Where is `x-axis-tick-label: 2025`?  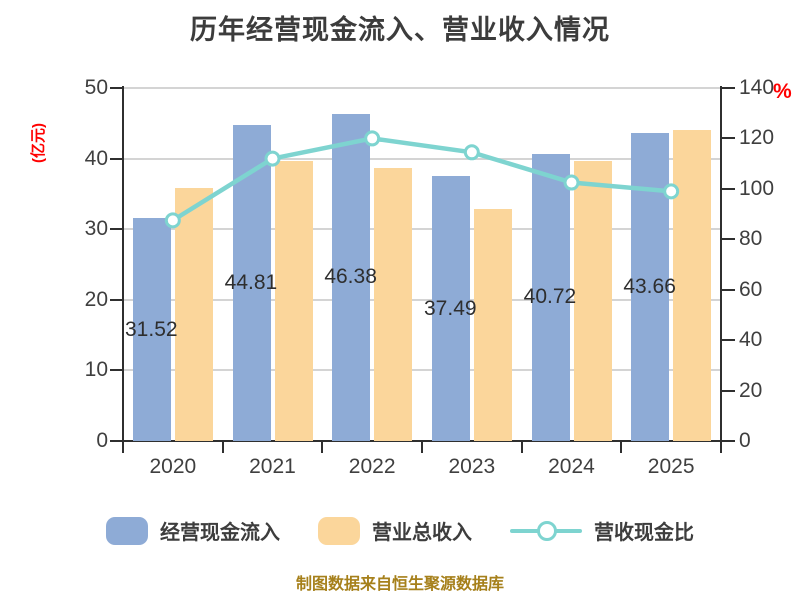
x-axis-tick-label: 2025 is located at coordinates (671, 466).